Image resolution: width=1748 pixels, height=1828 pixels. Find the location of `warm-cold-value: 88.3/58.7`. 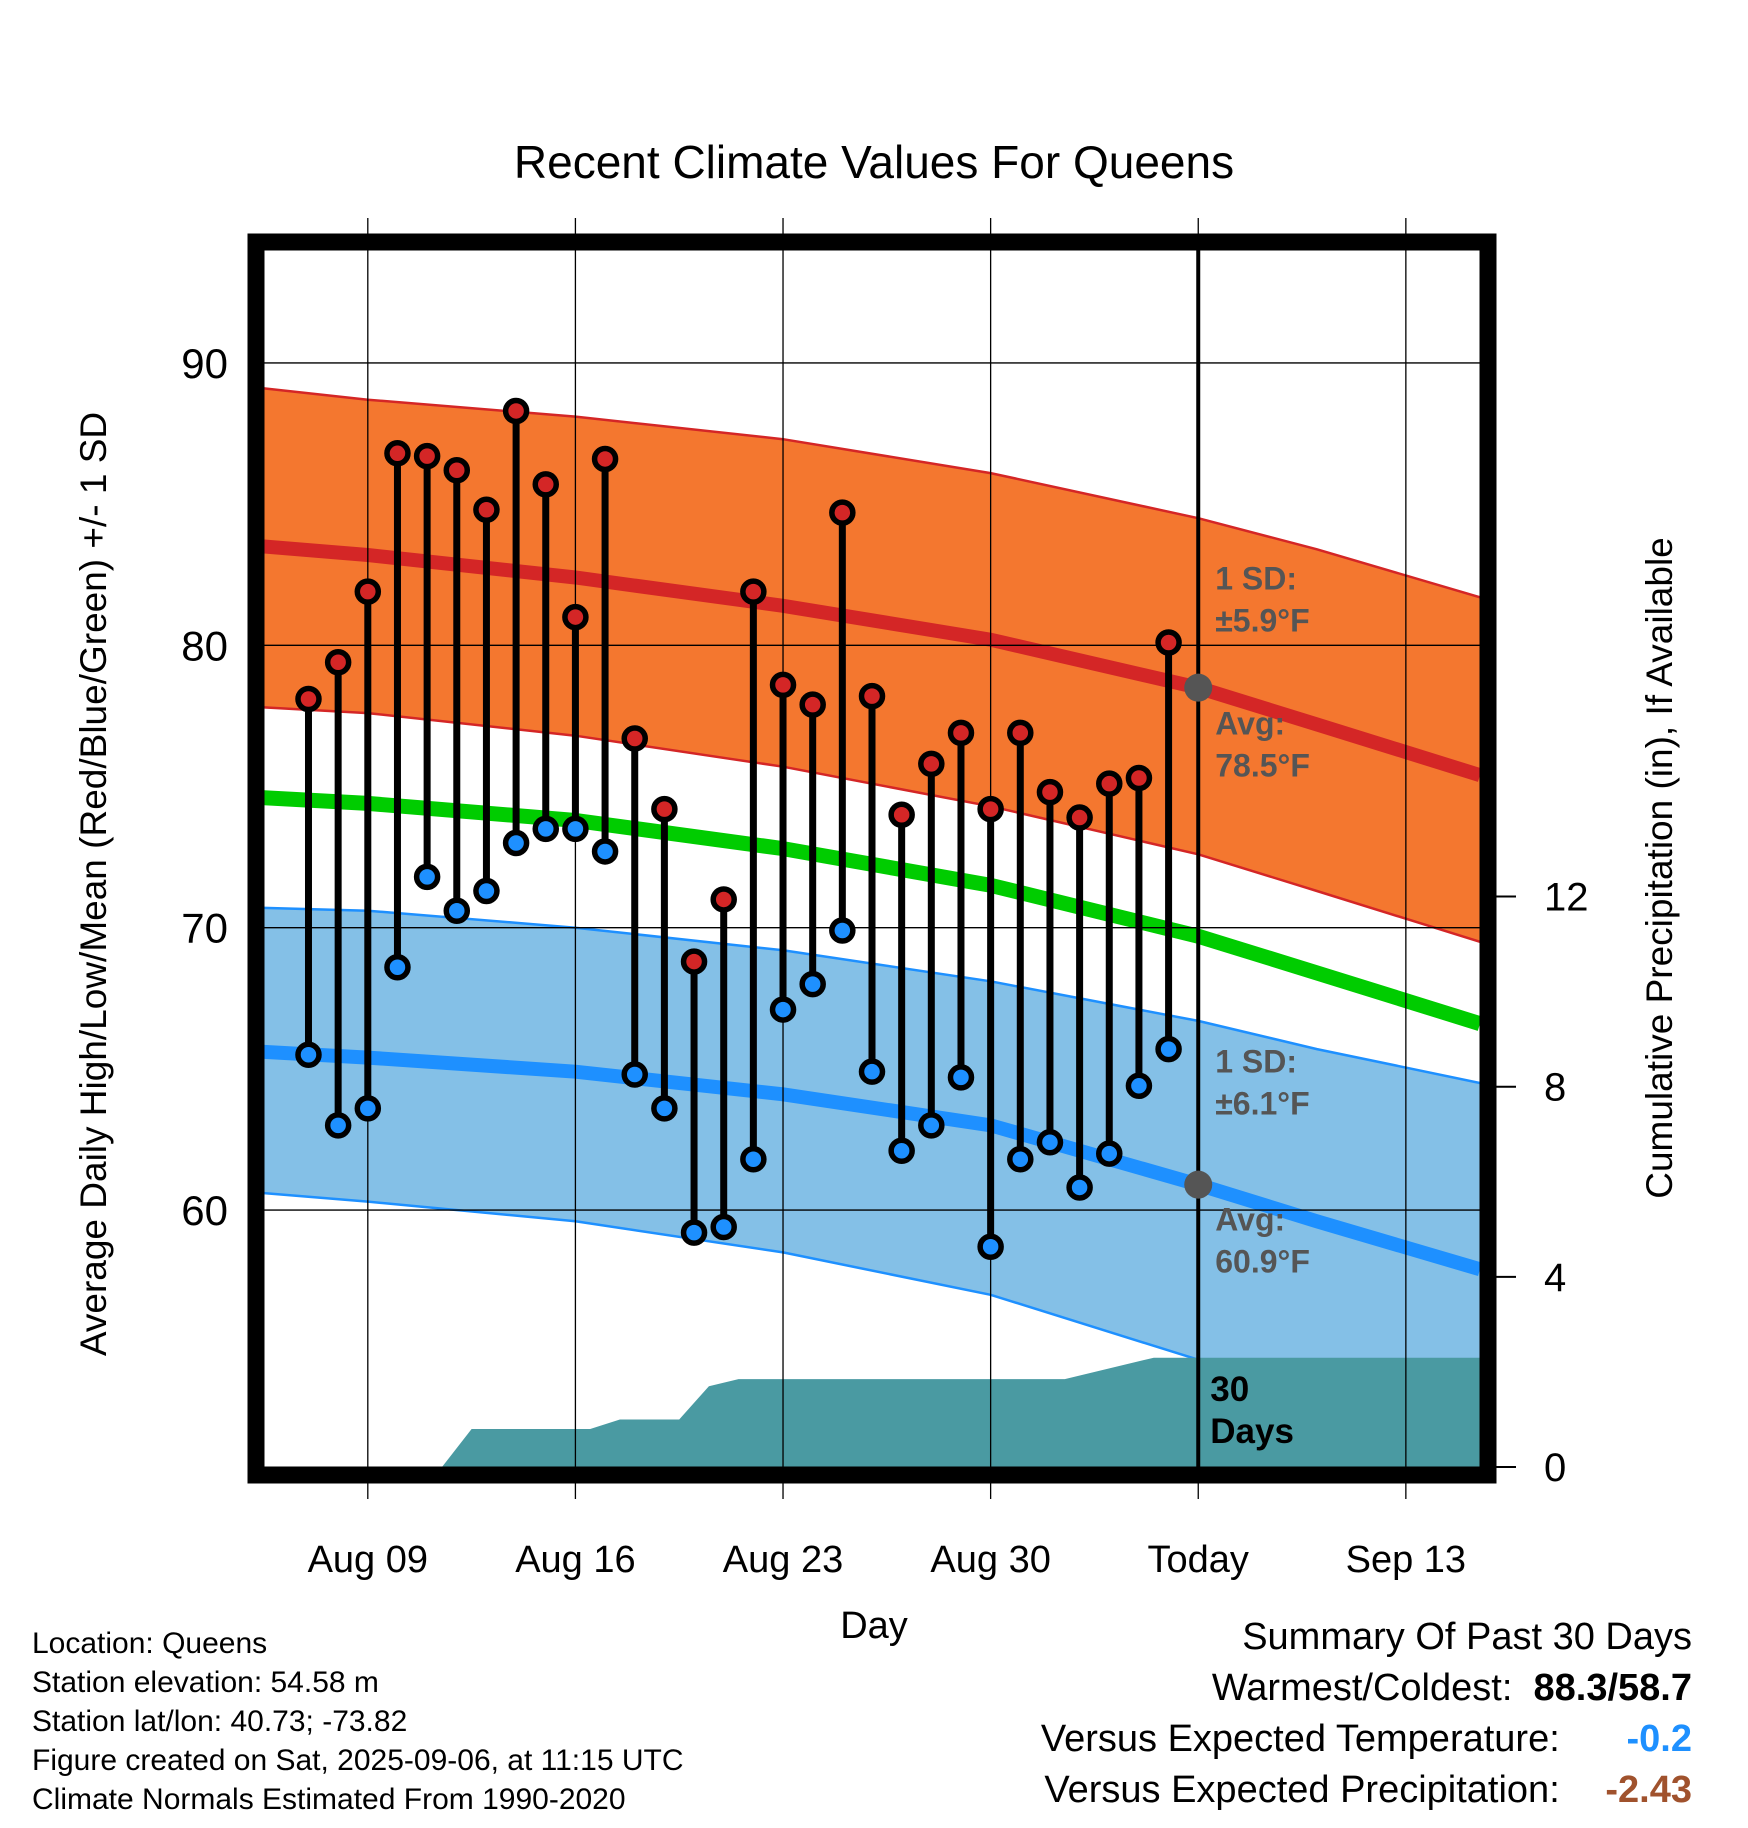

warm-cold-value: 88.3/58.7 is located at coordinates (1612, 1688).